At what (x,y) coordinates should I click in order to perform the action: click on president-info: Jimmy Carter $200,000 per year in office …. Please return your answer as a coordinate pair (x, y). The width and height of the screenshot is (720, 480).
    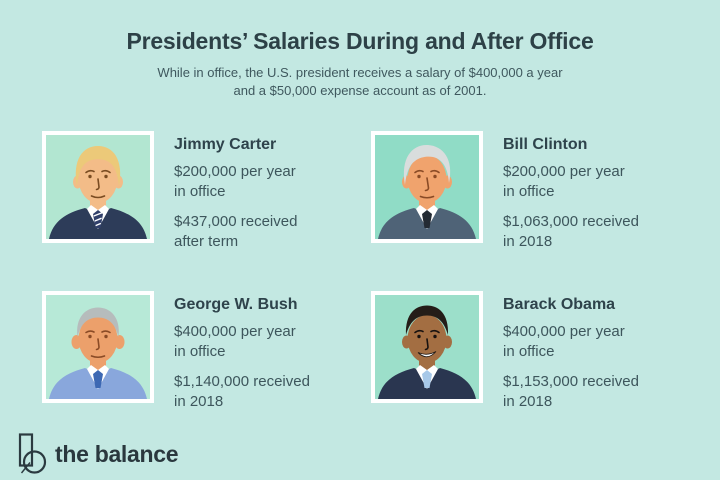
    Looking at the image, I should click on (263, 191).